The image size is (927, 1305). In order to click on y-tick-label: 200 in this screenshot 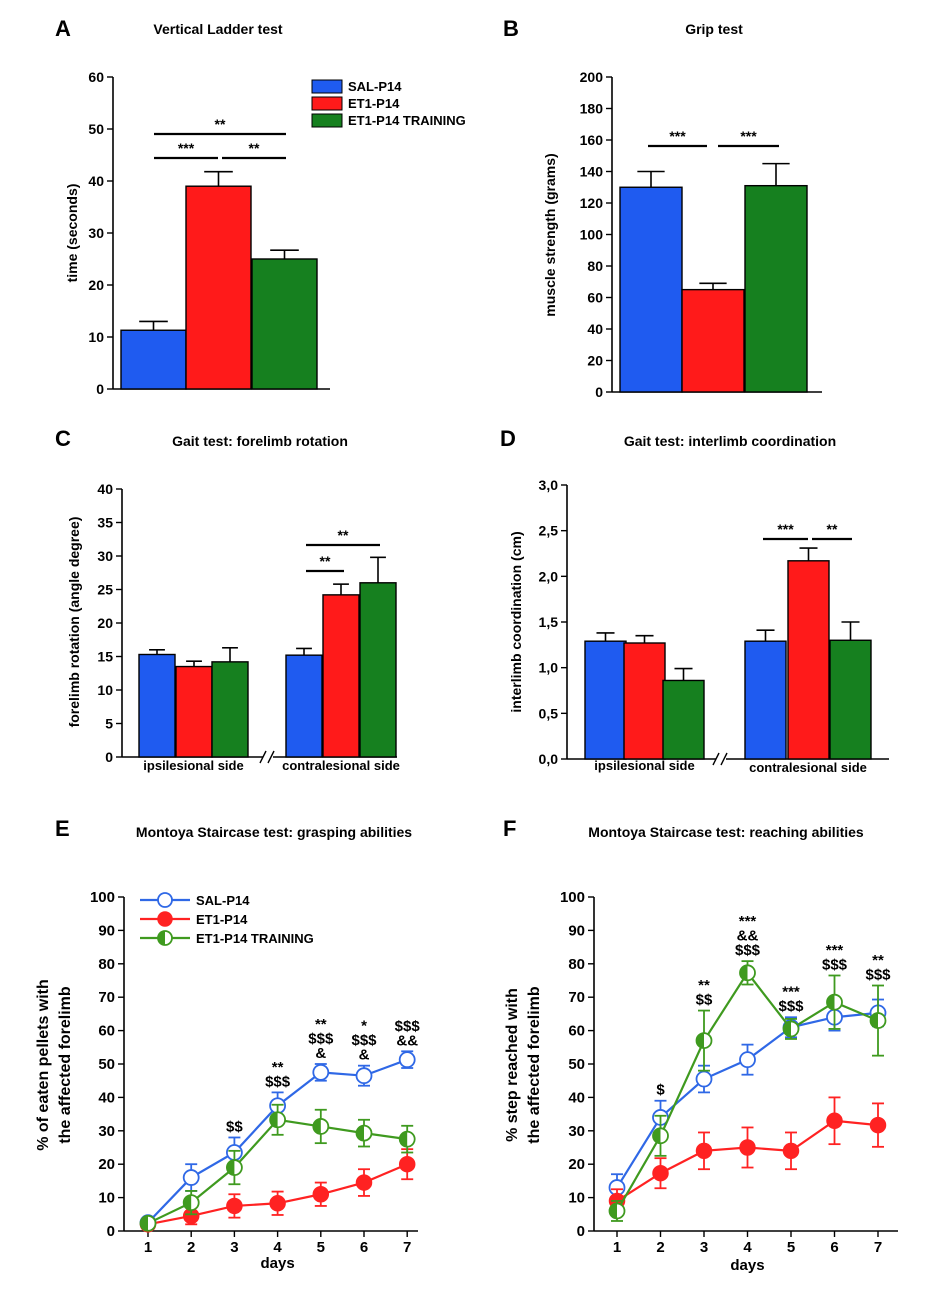, I will do `click(592, 77)`.